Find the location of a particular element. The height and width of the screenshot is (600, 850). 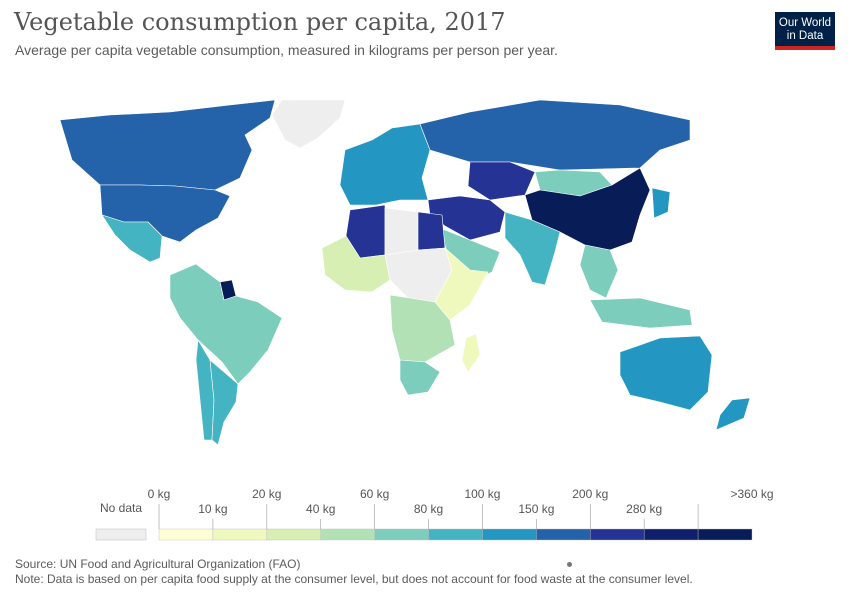

region-canada is located at coordinates (167, 145).